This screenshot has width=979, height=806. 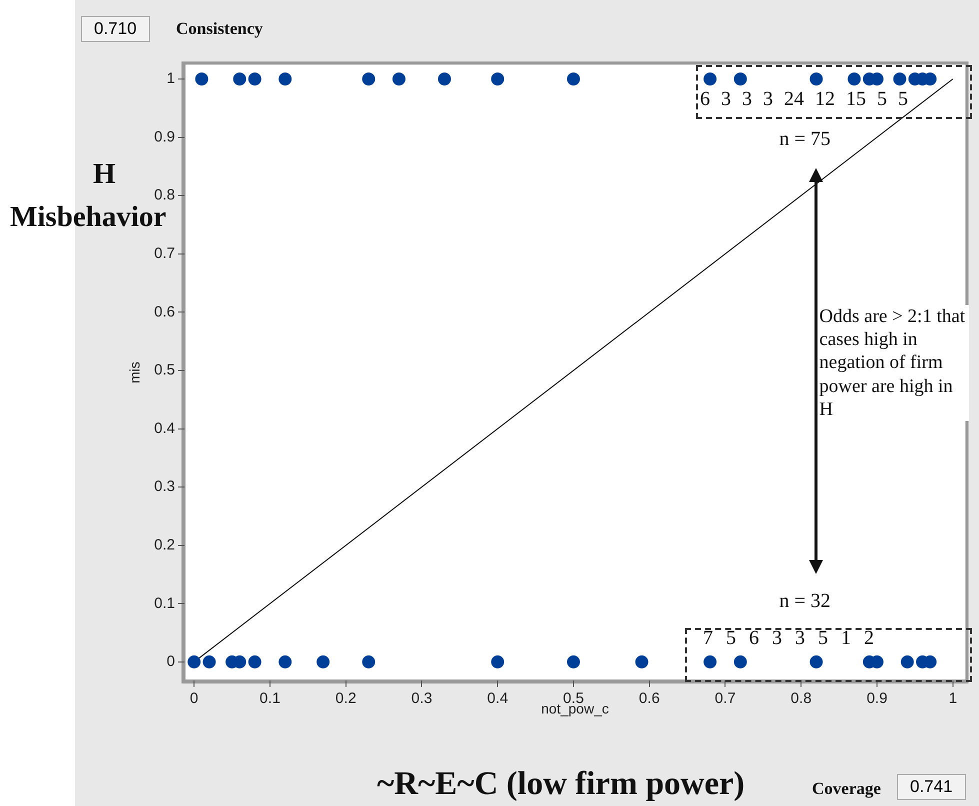 What do you see at coordinates (164, 195) in the screenshot?
I see `y-tick-label: 0.8` at bounding box center [164, 195].